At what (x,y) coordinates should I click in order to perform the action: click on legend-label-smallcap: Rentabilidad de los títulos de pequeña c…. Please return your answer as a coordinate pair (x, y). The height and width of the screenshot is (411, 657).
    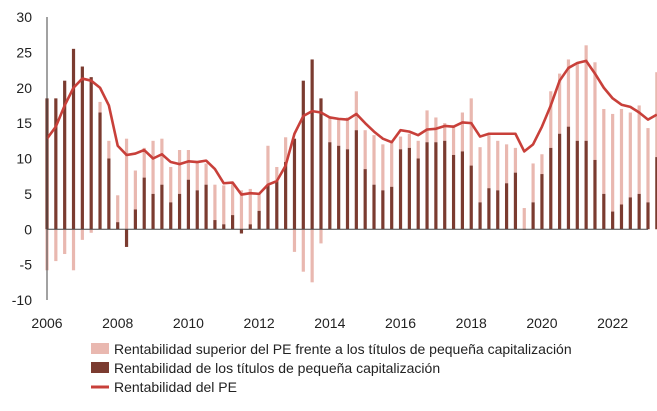
    Looking at the image, I should click on (277, 368).